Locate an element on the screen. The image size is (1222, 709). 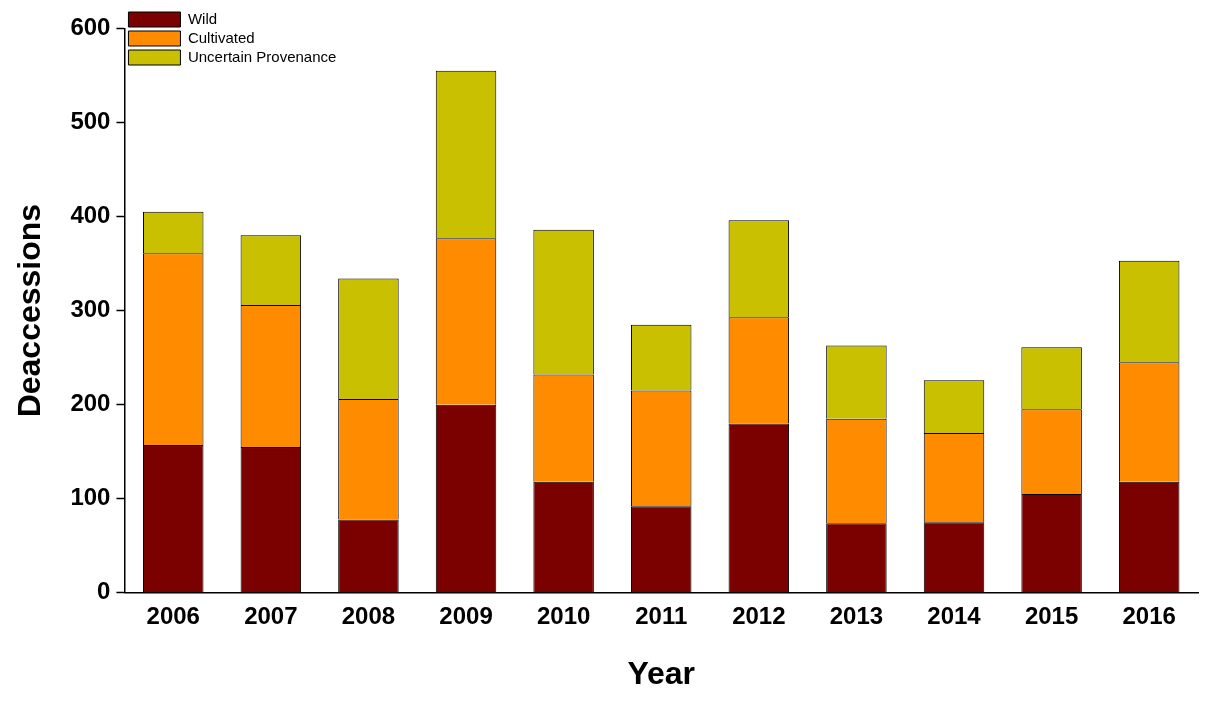
y-tick-label: 600 is located at coordinates (90, 27).